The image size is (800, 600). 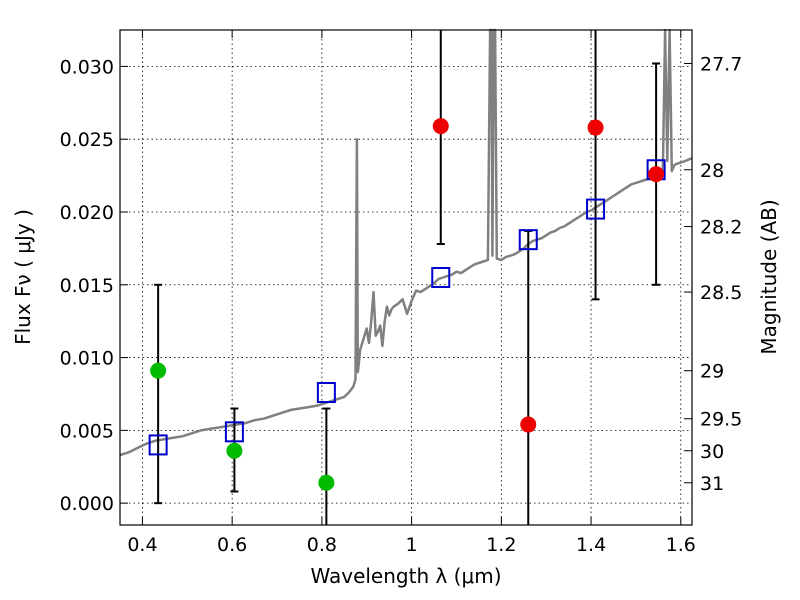 I want to click on x-tick-label: 1.6, so click(x=681, y=545).